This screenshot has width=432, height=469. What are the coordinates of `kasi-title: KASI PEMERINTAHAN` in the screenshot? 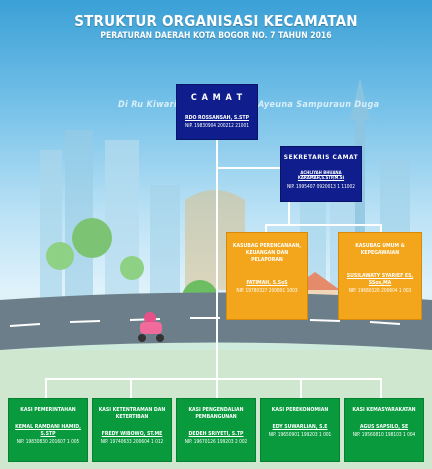 It's located at (48, 410).